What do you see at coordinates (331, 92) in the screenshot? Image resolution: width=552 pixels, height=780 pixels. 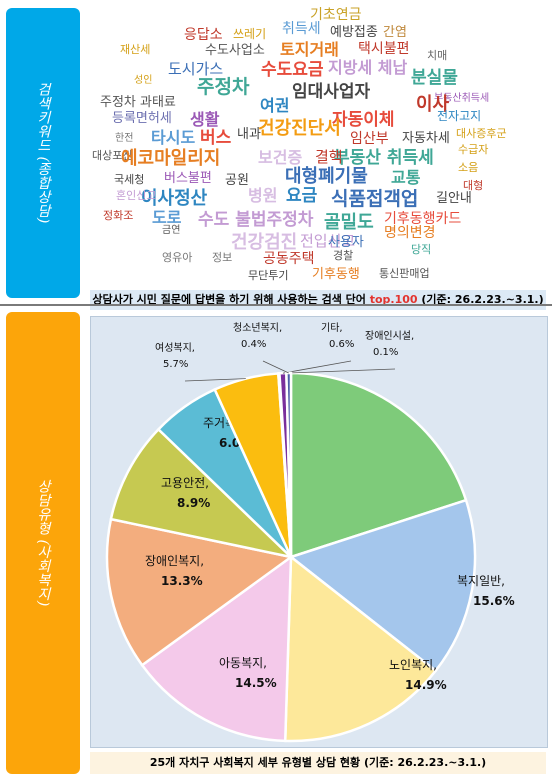 I see `wordcloud-word: 임대사업자` at bounding box center [331, 92].